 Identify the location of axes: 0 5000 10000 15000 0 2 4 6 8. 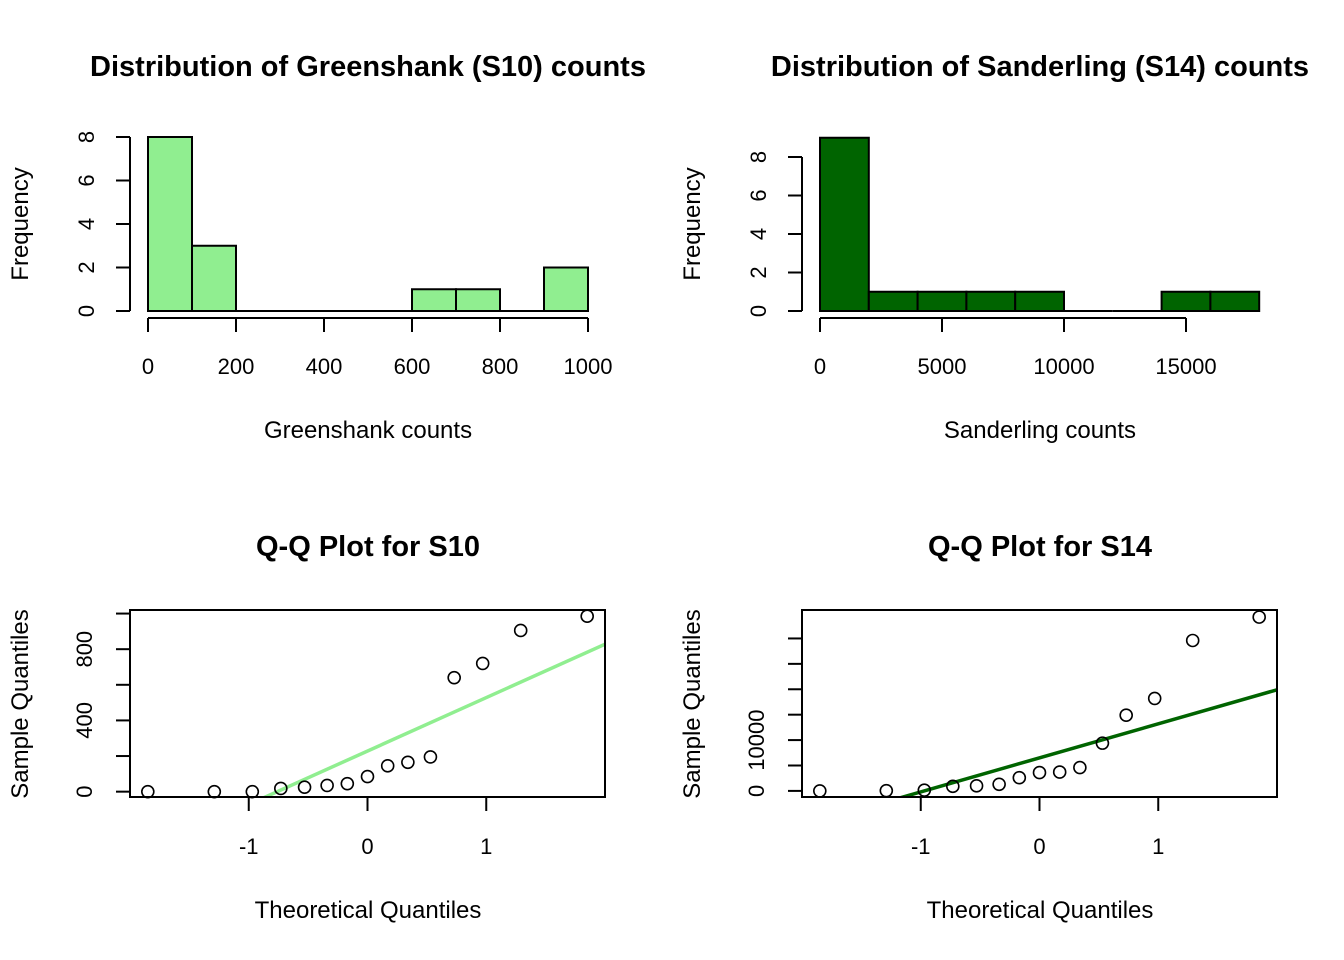
(981, 265).